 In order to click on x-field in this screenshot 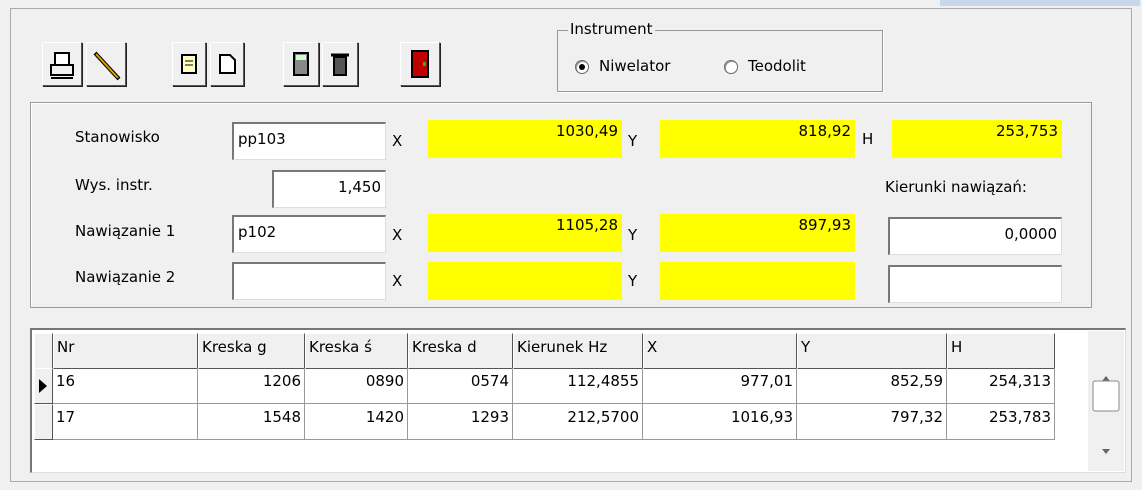, I will do `click(525, 281)`.